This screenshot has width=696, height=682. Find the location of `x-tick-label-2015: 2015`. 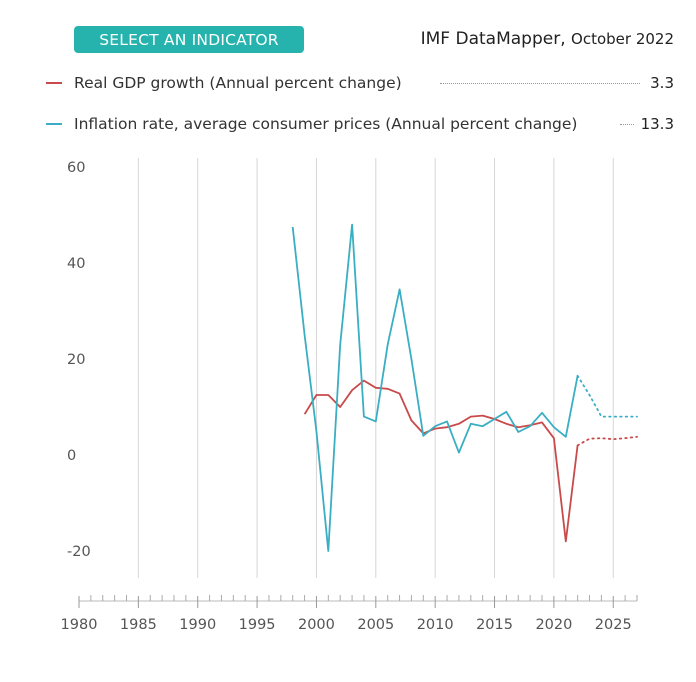

x-tick-label-2015: 2015 is located at coordinates (494, 625).